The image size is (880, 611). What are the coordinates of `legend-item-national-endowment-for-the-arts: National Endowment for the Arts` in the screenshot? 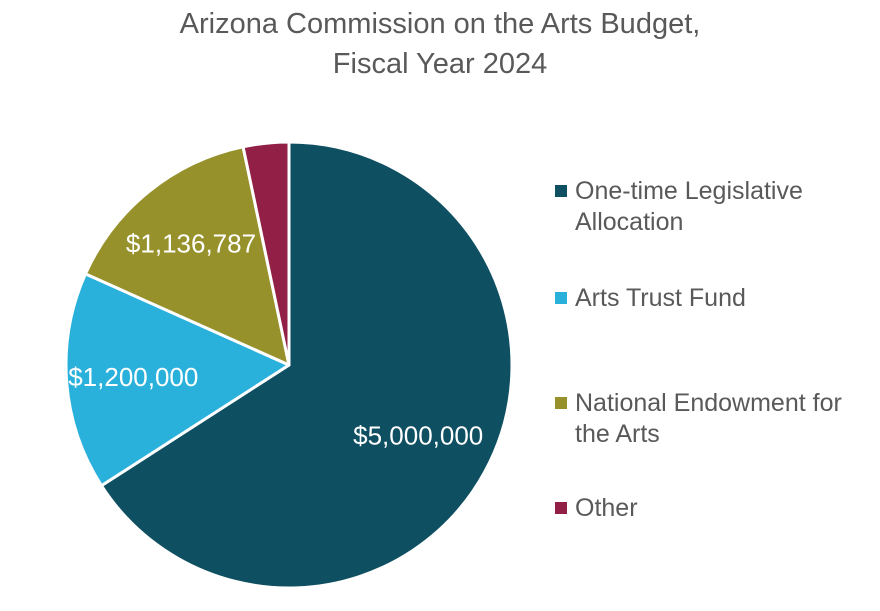 It's located at (706, 419).